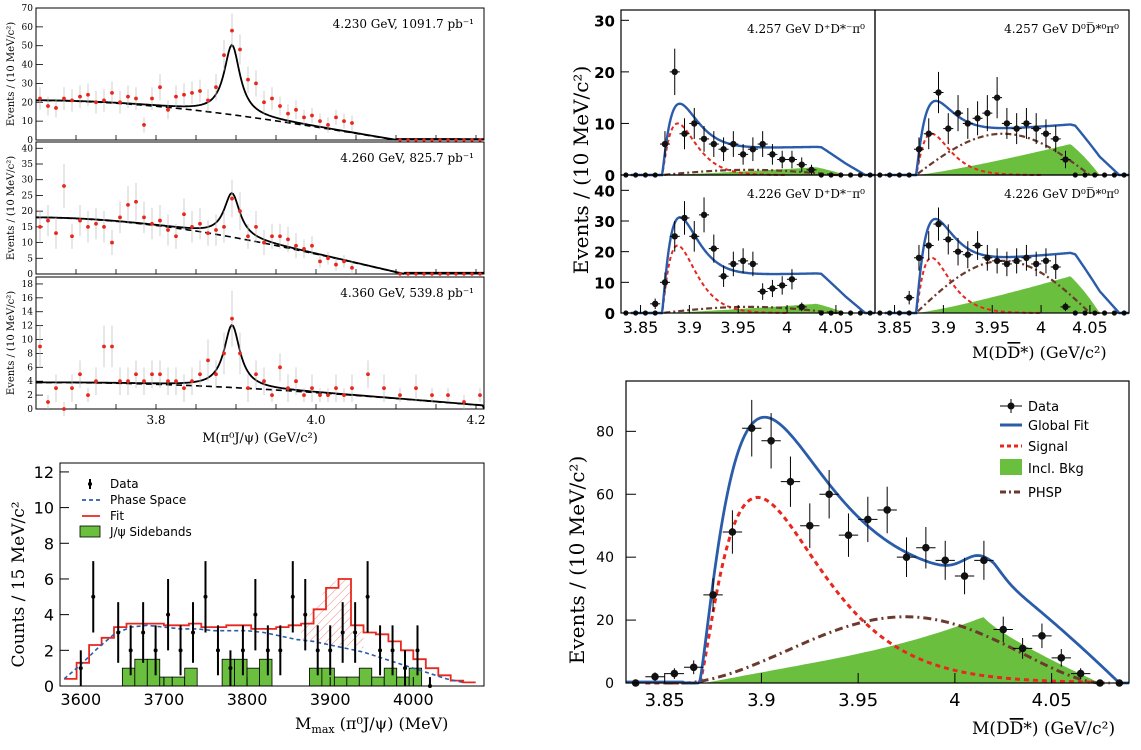  Describe the element at coordinates (605, 495) in the screenshot. I see `y-tick-label: 60` at that location.